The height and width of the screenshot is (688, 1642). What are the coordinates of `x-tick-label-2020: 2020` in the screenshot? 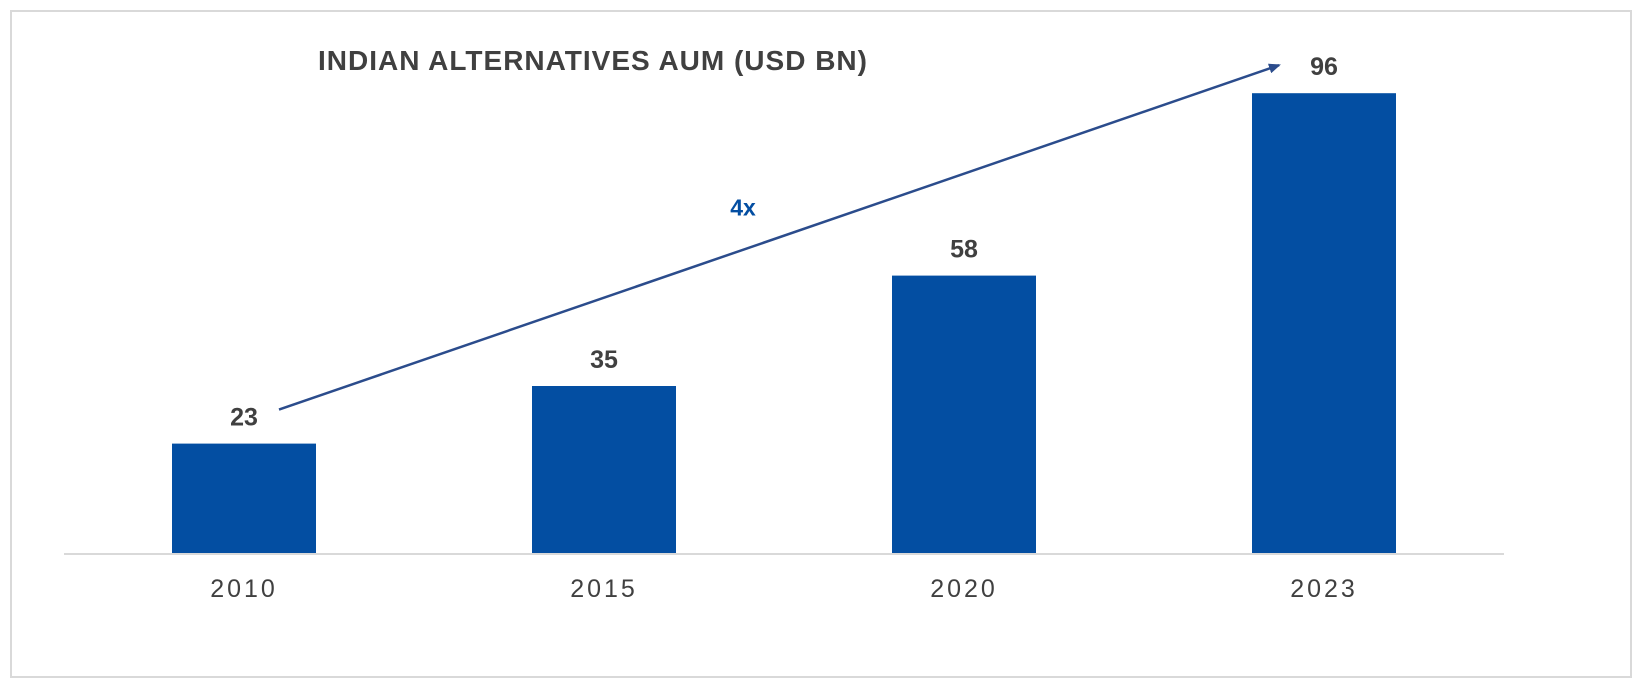 It's located at (964, 589).